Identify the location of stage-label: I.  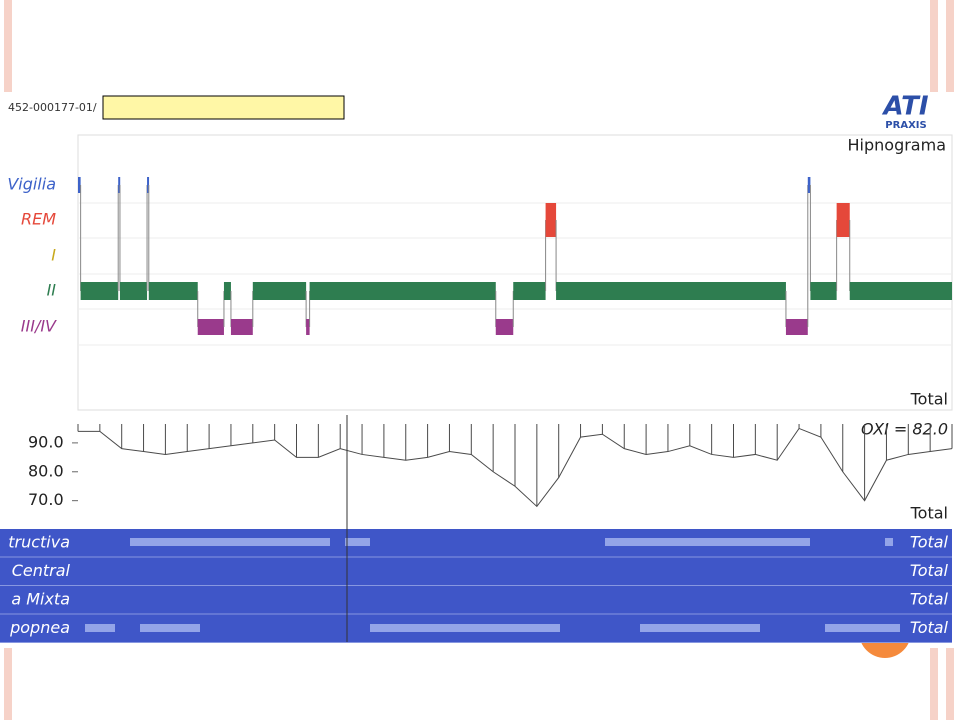
(53, 255).